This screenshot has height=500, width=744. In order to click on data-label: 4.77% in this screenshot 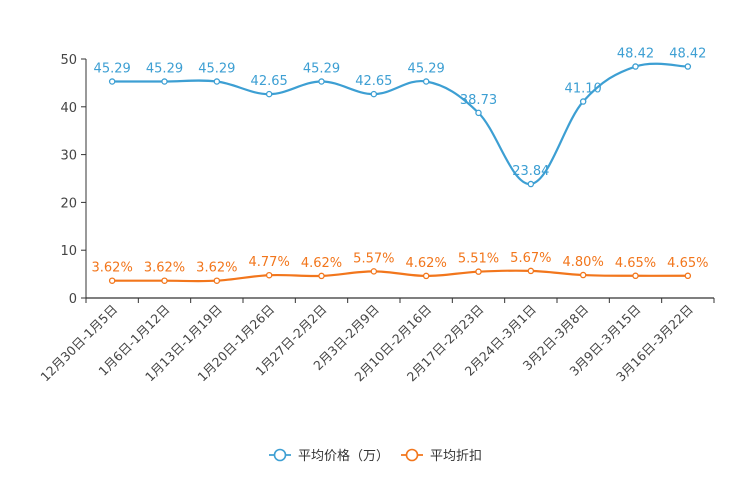, I will do `click(269, 262)`.